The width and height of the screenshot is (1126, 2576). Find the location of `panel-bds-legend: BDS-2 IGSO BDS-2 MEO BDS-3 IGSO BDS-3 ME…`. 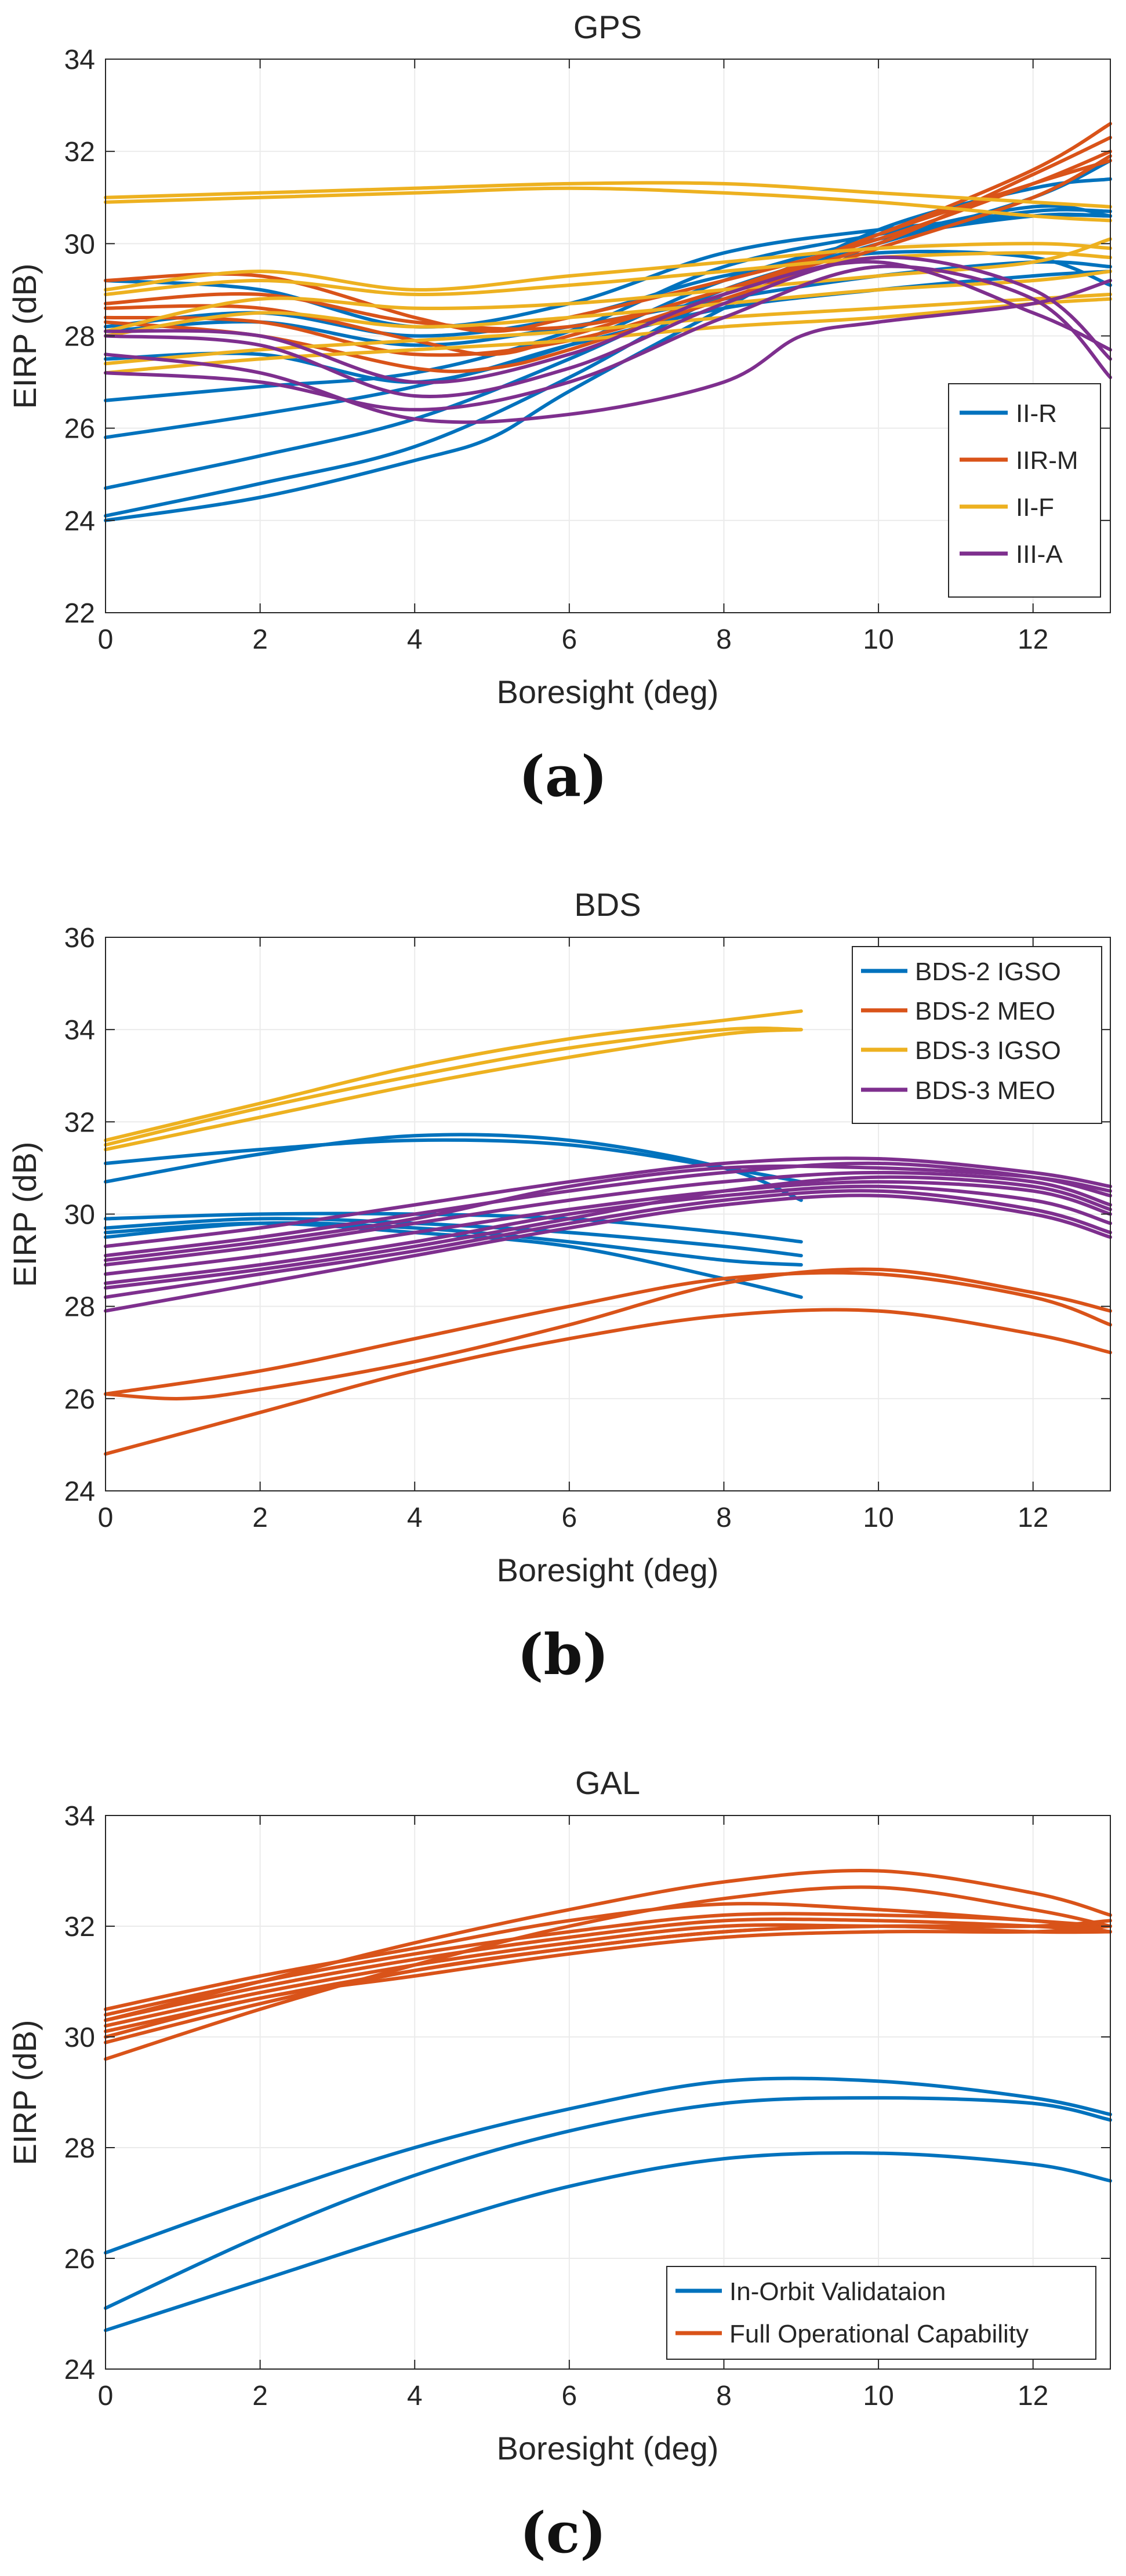

panel-bds-legend: BDS-2 IGSO BDS-2 MEO BDS-3 IGSO BDS-3 ME… is located at coordinates (977, 1035).